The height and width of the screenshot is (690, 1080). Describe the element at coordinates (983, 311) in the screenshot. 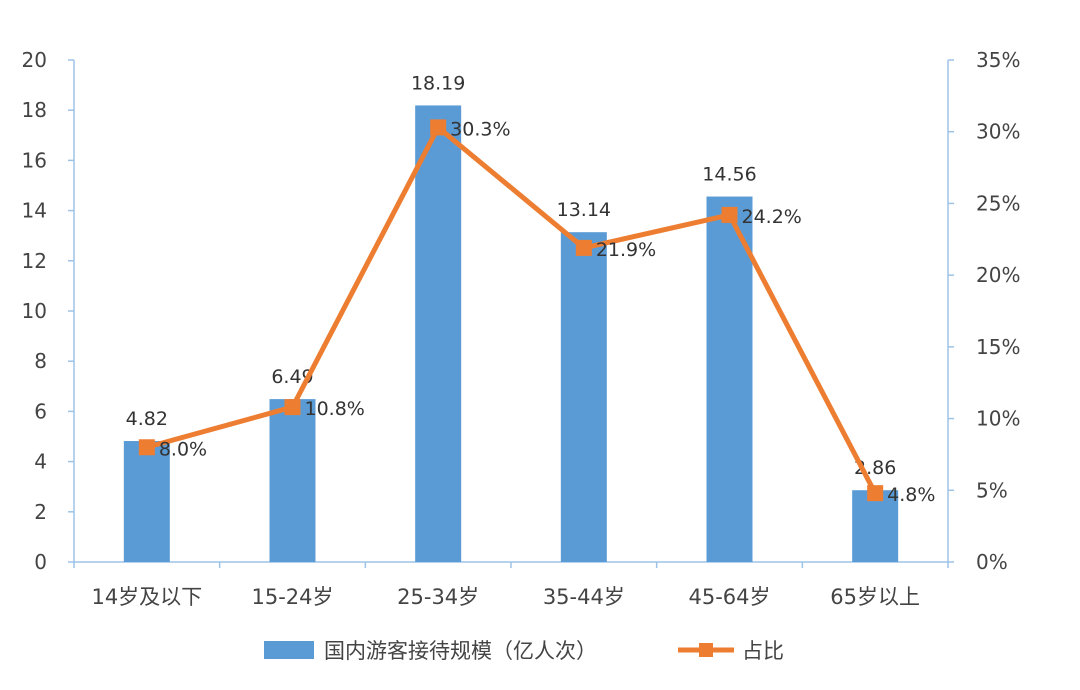

I see `right-axis: 0% 5% 10% 15% 20% 25% 30% 35%` at that location.